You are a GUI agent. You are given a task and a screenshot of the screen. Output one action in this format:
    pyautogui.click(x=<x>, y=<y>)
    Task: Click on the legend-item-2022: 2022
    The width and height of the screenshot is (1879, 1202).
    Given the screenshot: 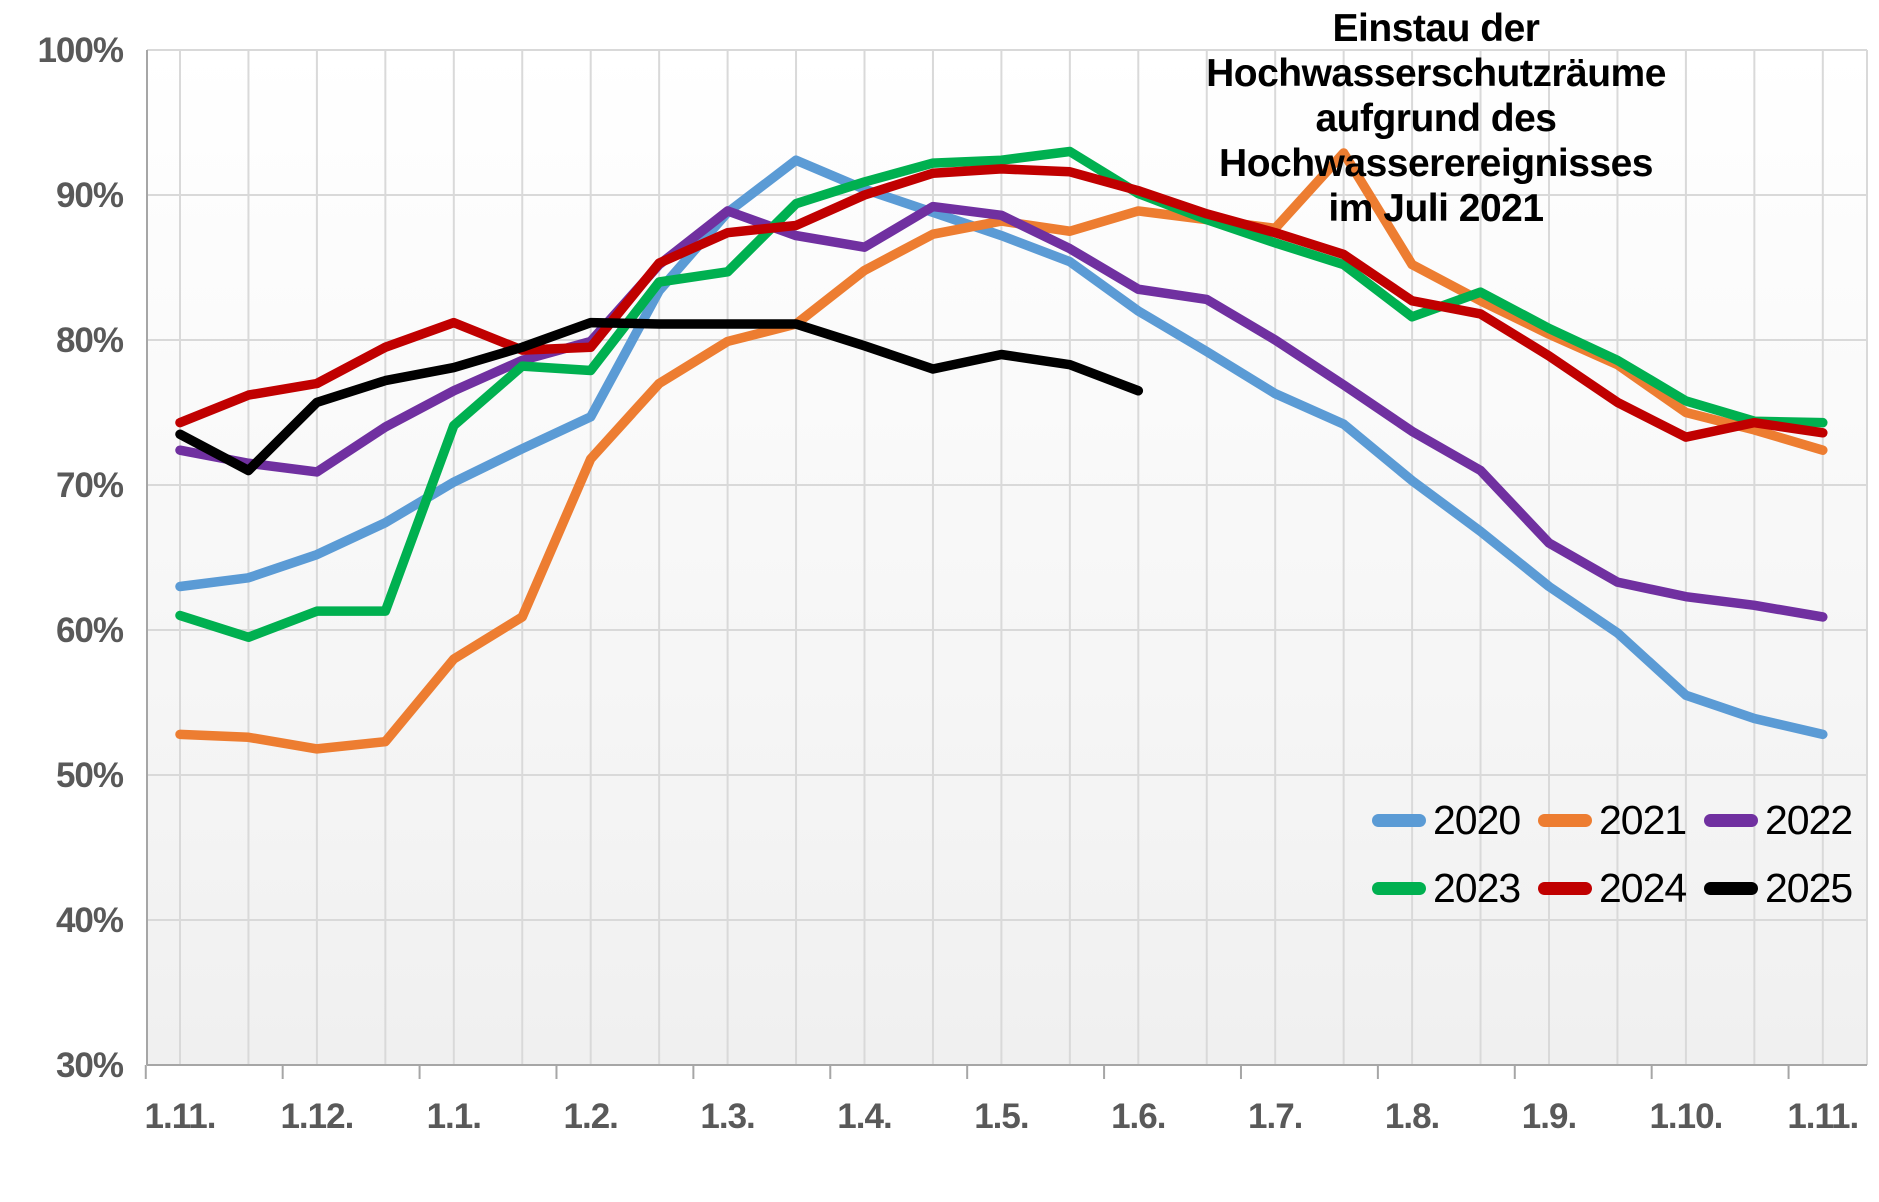 What is the action you would take?
    pyautogui.click(x=1787, y=820)
    